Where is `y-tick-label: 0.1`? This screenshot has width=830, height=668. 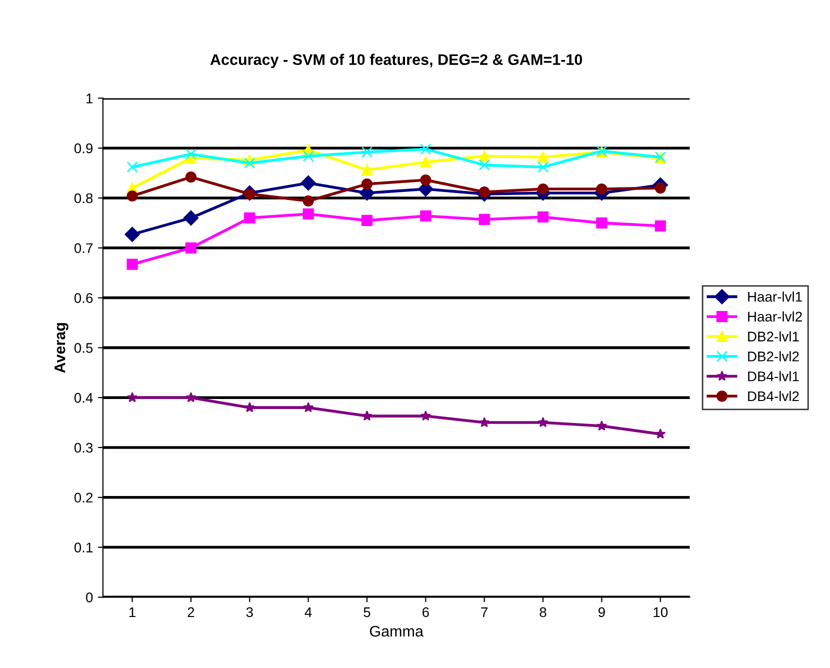 y-tick-label: 0.1 is located at coordinates (83, 547).